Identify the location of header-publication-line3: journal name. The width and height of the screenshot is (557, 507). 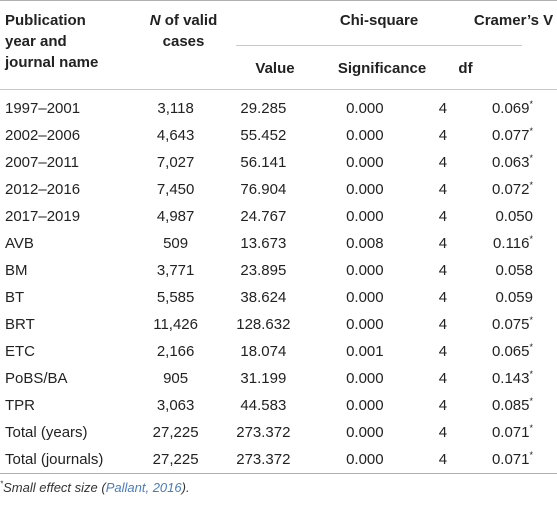
(52, 62).